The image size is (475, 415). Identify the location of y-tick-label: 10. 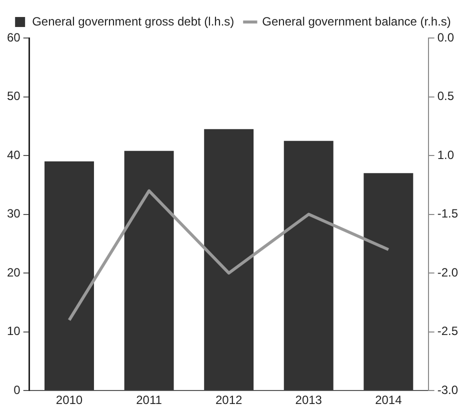
(13, 331).